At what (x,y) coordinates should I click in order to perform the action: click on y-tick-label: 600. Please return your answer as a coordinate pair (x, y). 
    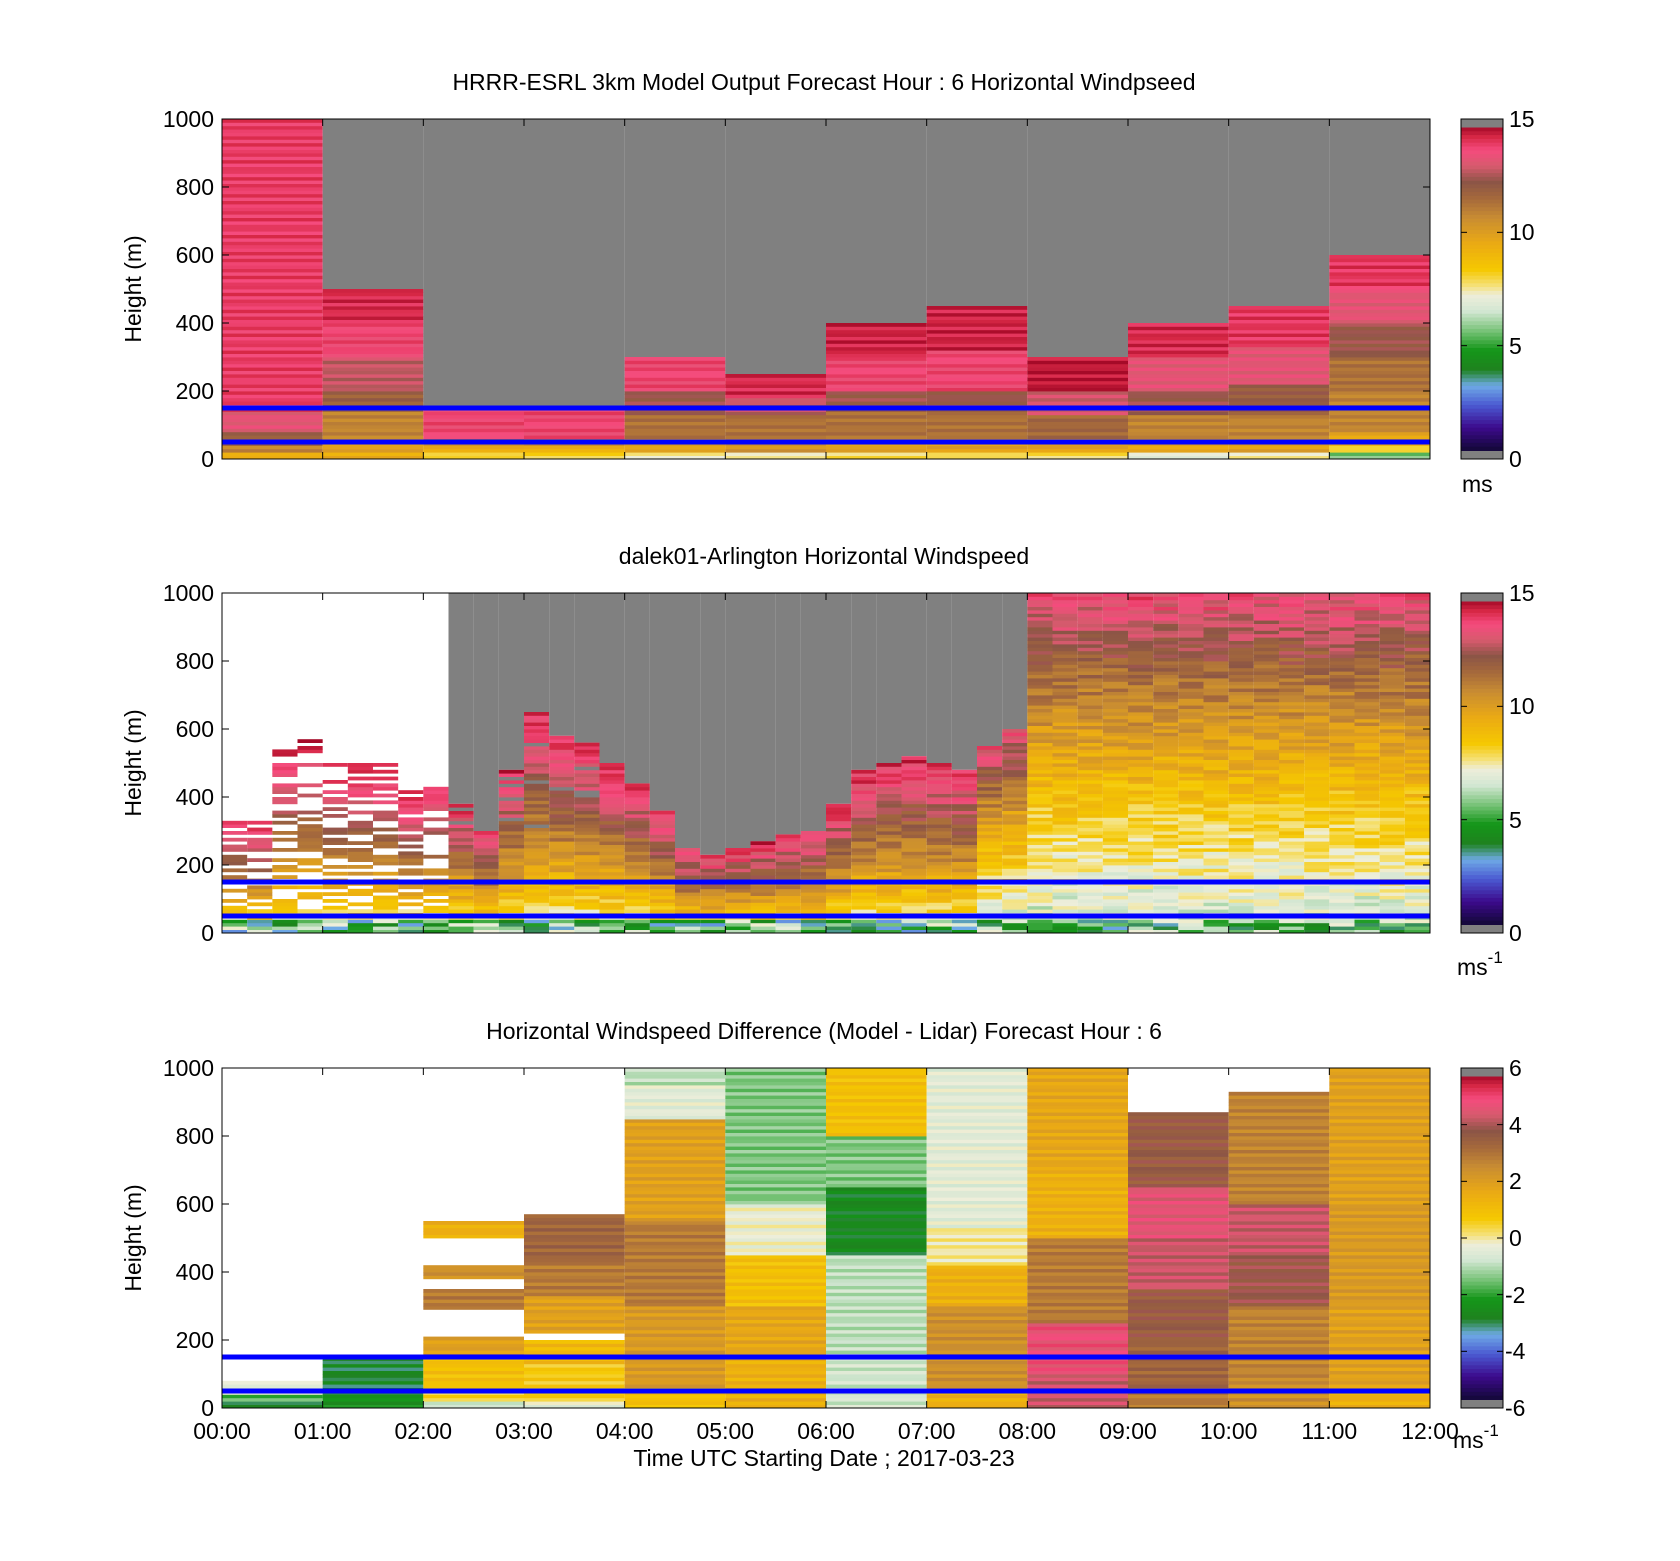
    Looking at the image, I should click on (195, 1204).